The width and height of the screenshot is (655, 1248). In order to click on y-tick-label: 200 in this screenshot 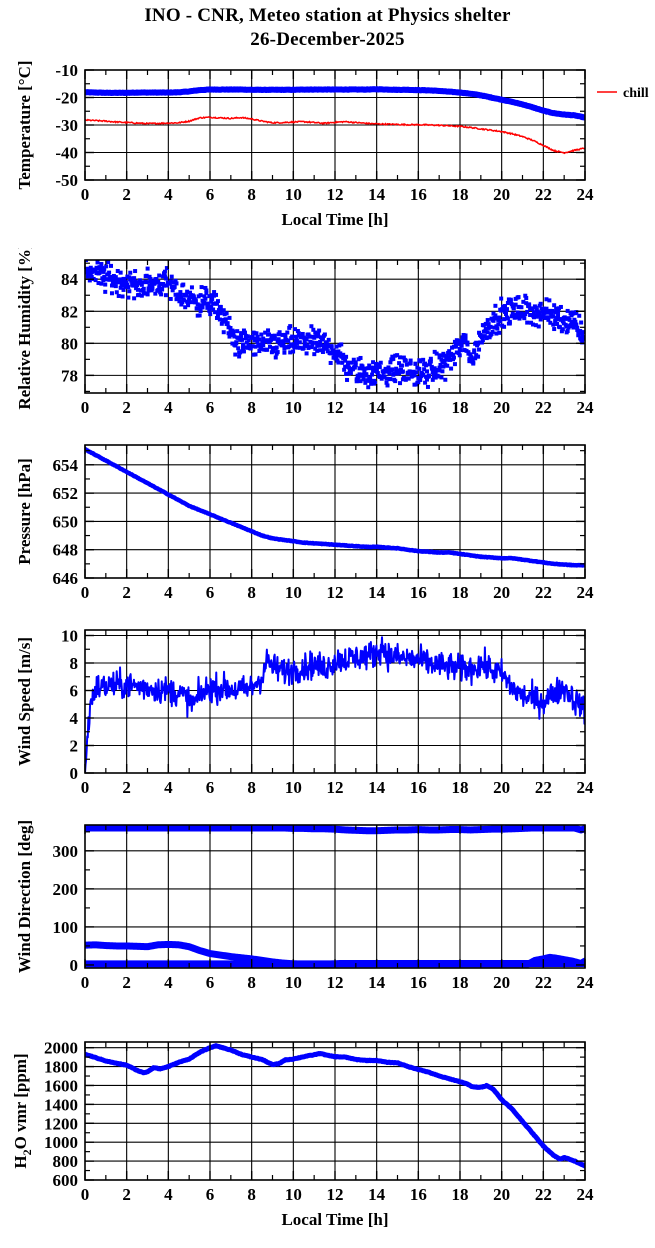, I will do `click(66, 889)`.